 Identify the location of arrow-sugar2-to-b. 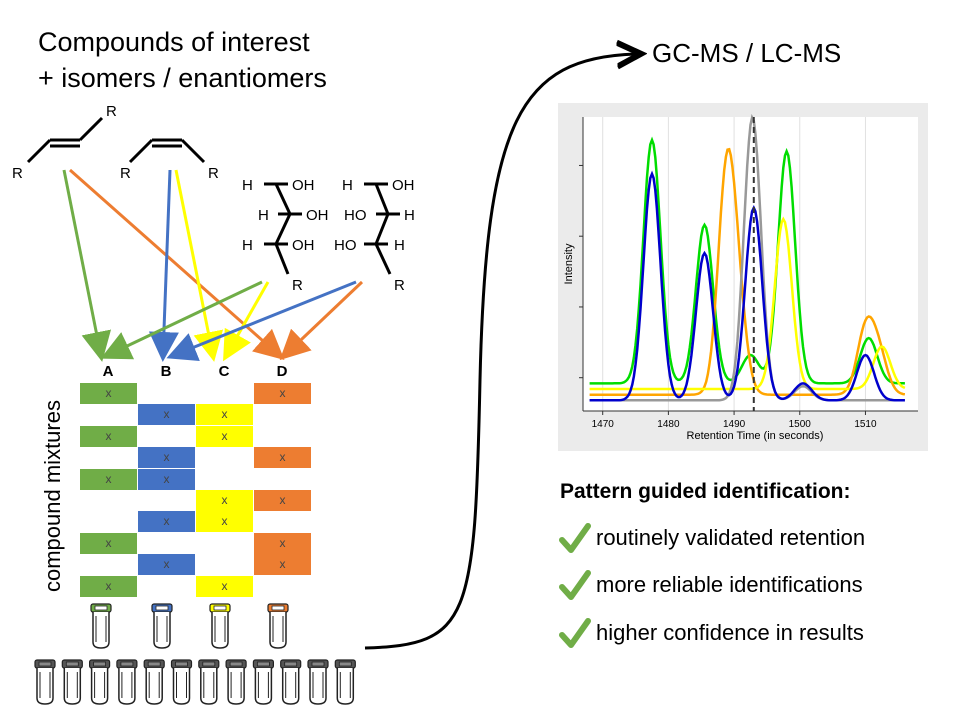
(261, 320).